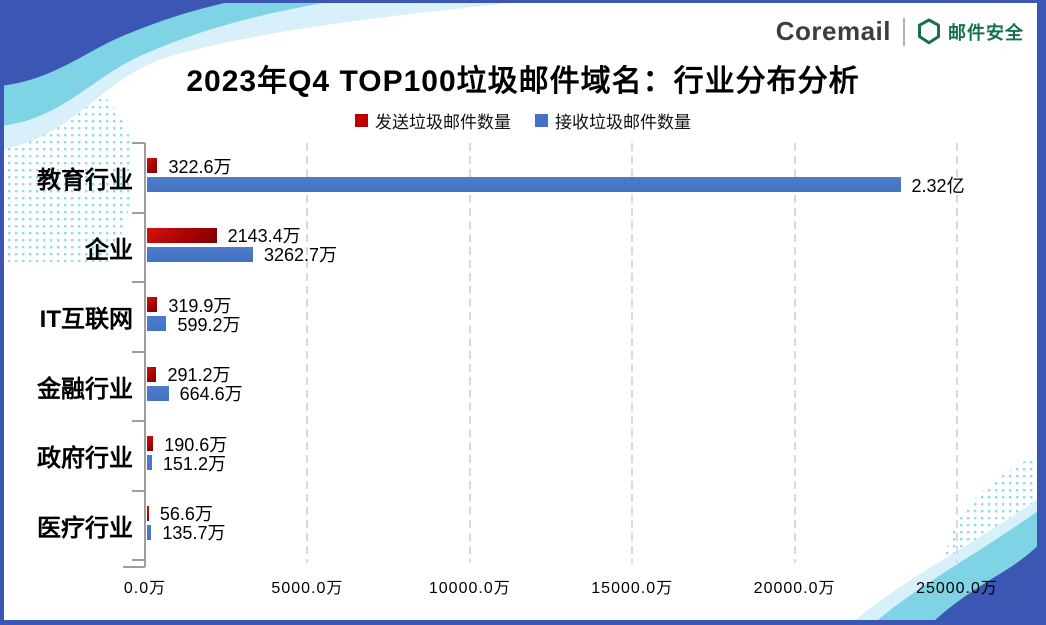 Image resolution: width=1046 pixels, height=625 pixels. I want to click on x-axis-label: 25000.0万, so click(957, 588).